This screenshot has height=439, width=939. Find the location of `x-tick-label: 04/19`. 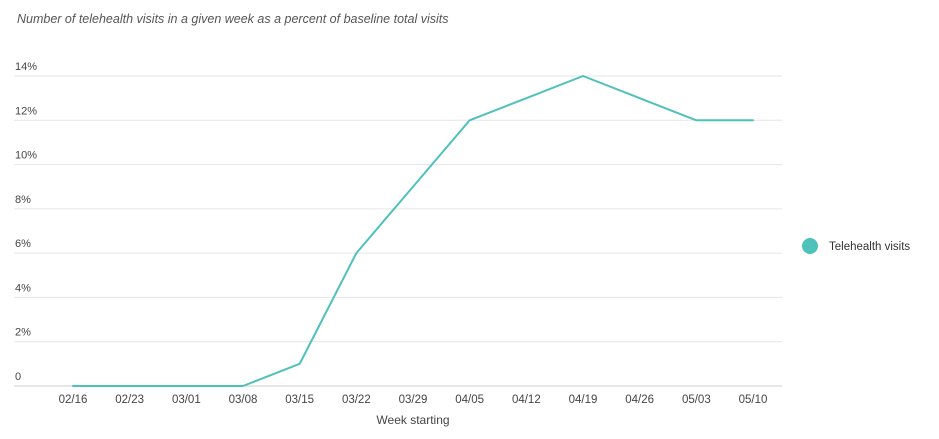

x-tick-label: 04/19 is located at coordinates (583, 400).